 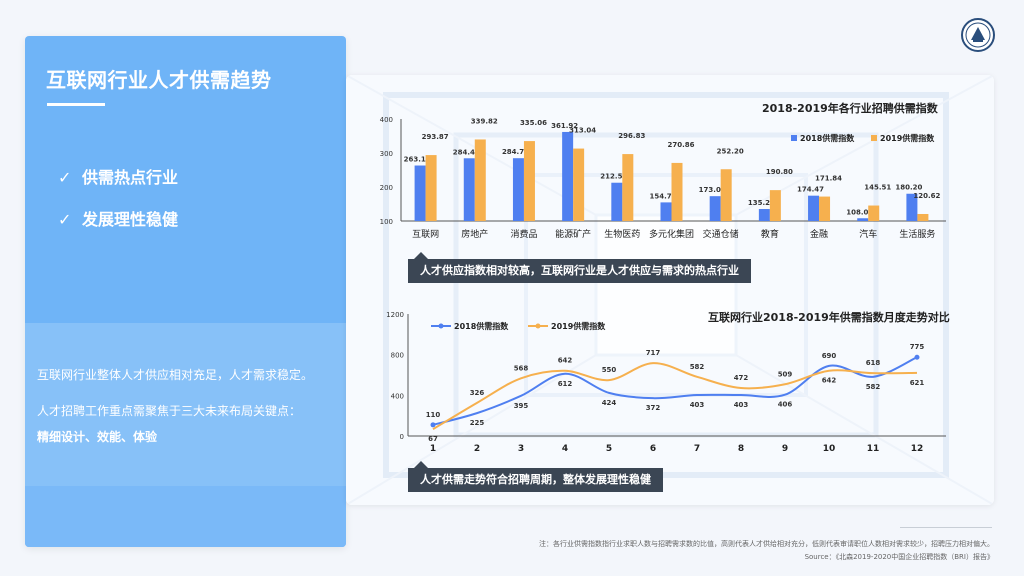 I want to click on bar-value-label: 296.83, so click(x=631, y=136).